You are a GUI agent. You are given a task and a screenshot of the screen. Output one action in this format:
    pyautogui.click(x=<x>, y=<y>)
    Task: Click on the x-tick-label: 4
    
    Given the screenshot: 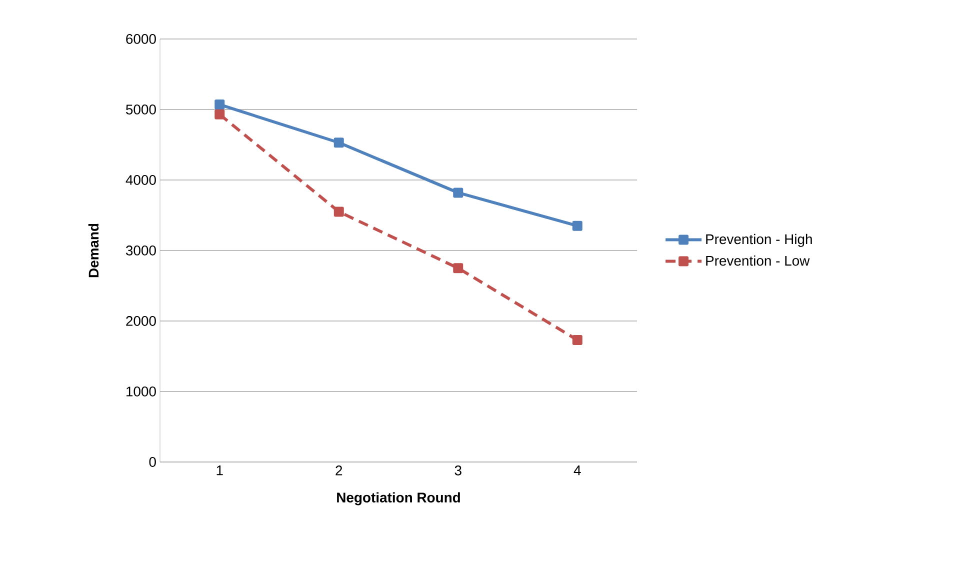 What is the action you would take?
    pyautogui.click(x=577, y=471)
    